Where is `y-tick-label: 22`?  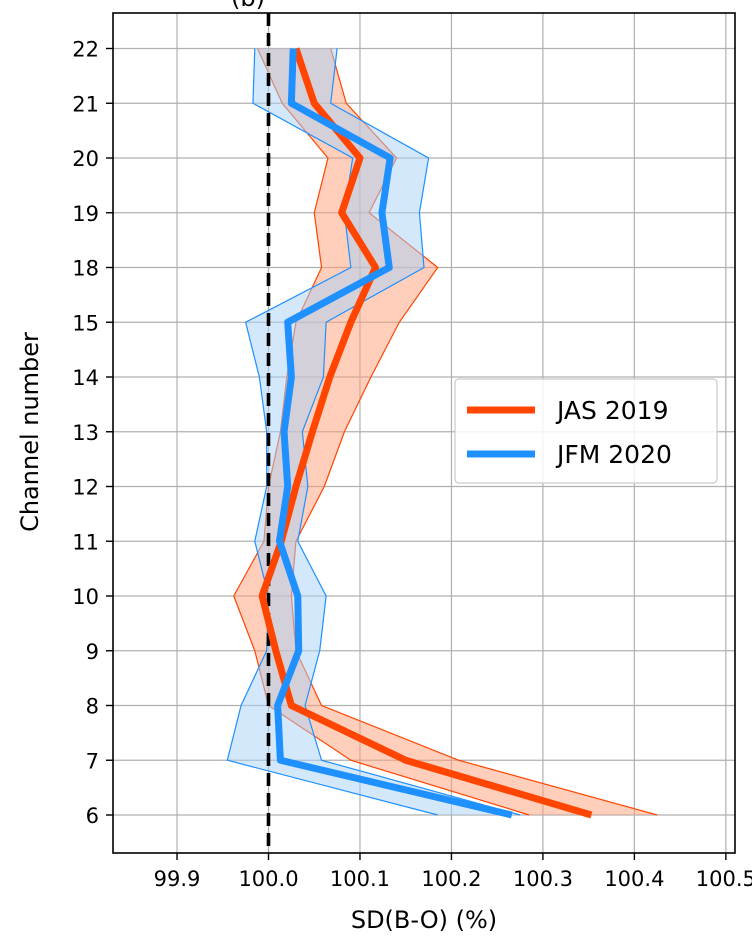
y-tick-label: 22 is located at coordinates (85, 50).